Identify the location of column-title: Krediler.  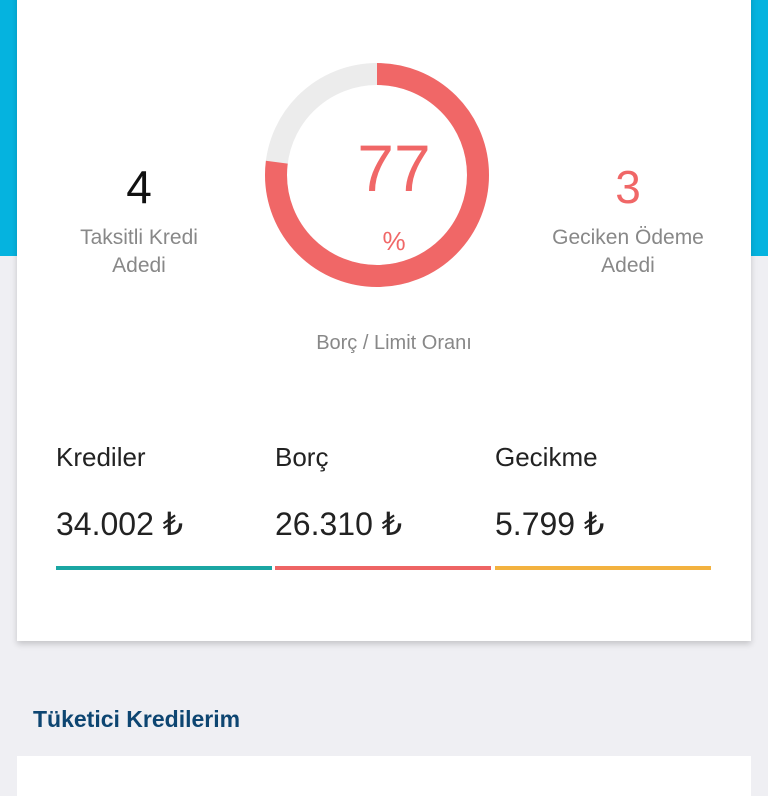
(101, 457).